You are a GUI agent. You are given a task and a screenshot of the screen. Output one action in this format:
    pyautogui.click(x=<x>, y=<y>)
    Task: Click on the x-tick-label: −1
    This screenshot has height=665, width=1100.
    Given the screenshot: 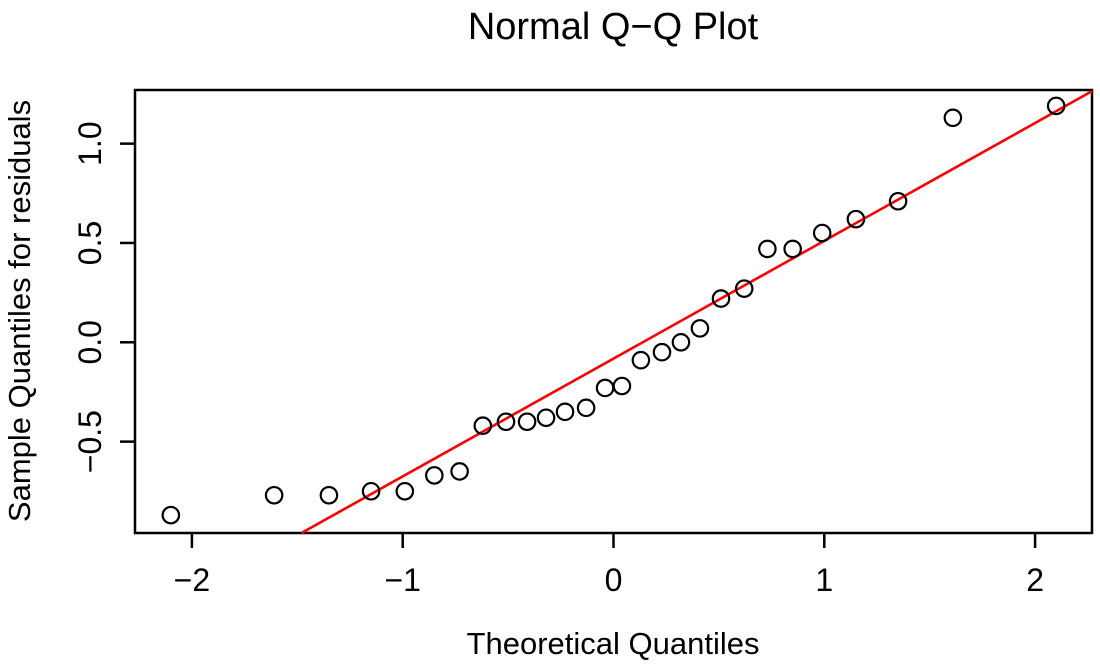 What is the action you would take?
    pyautogui.click(x=402, y=580)
    